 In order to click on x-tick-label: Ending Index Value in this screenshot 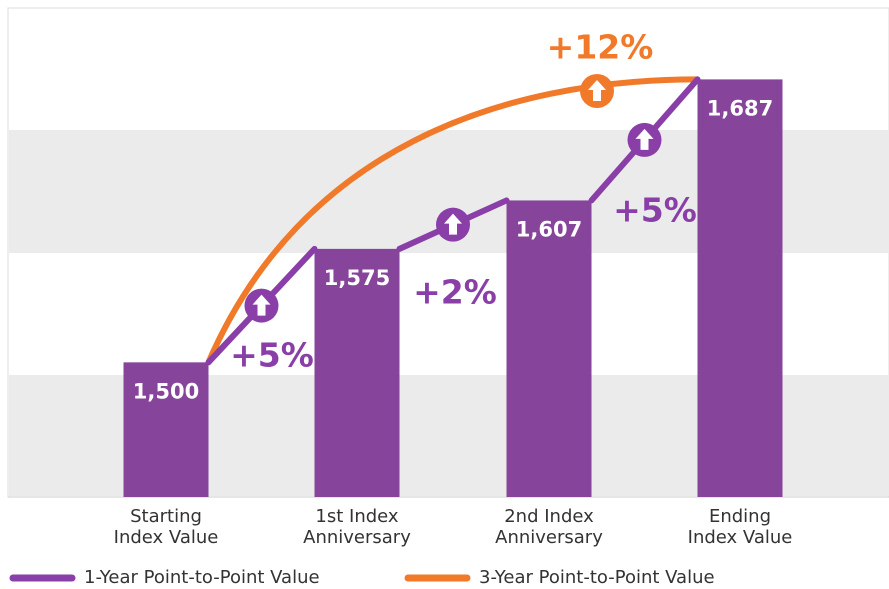, I will do `click(740, 527)`.